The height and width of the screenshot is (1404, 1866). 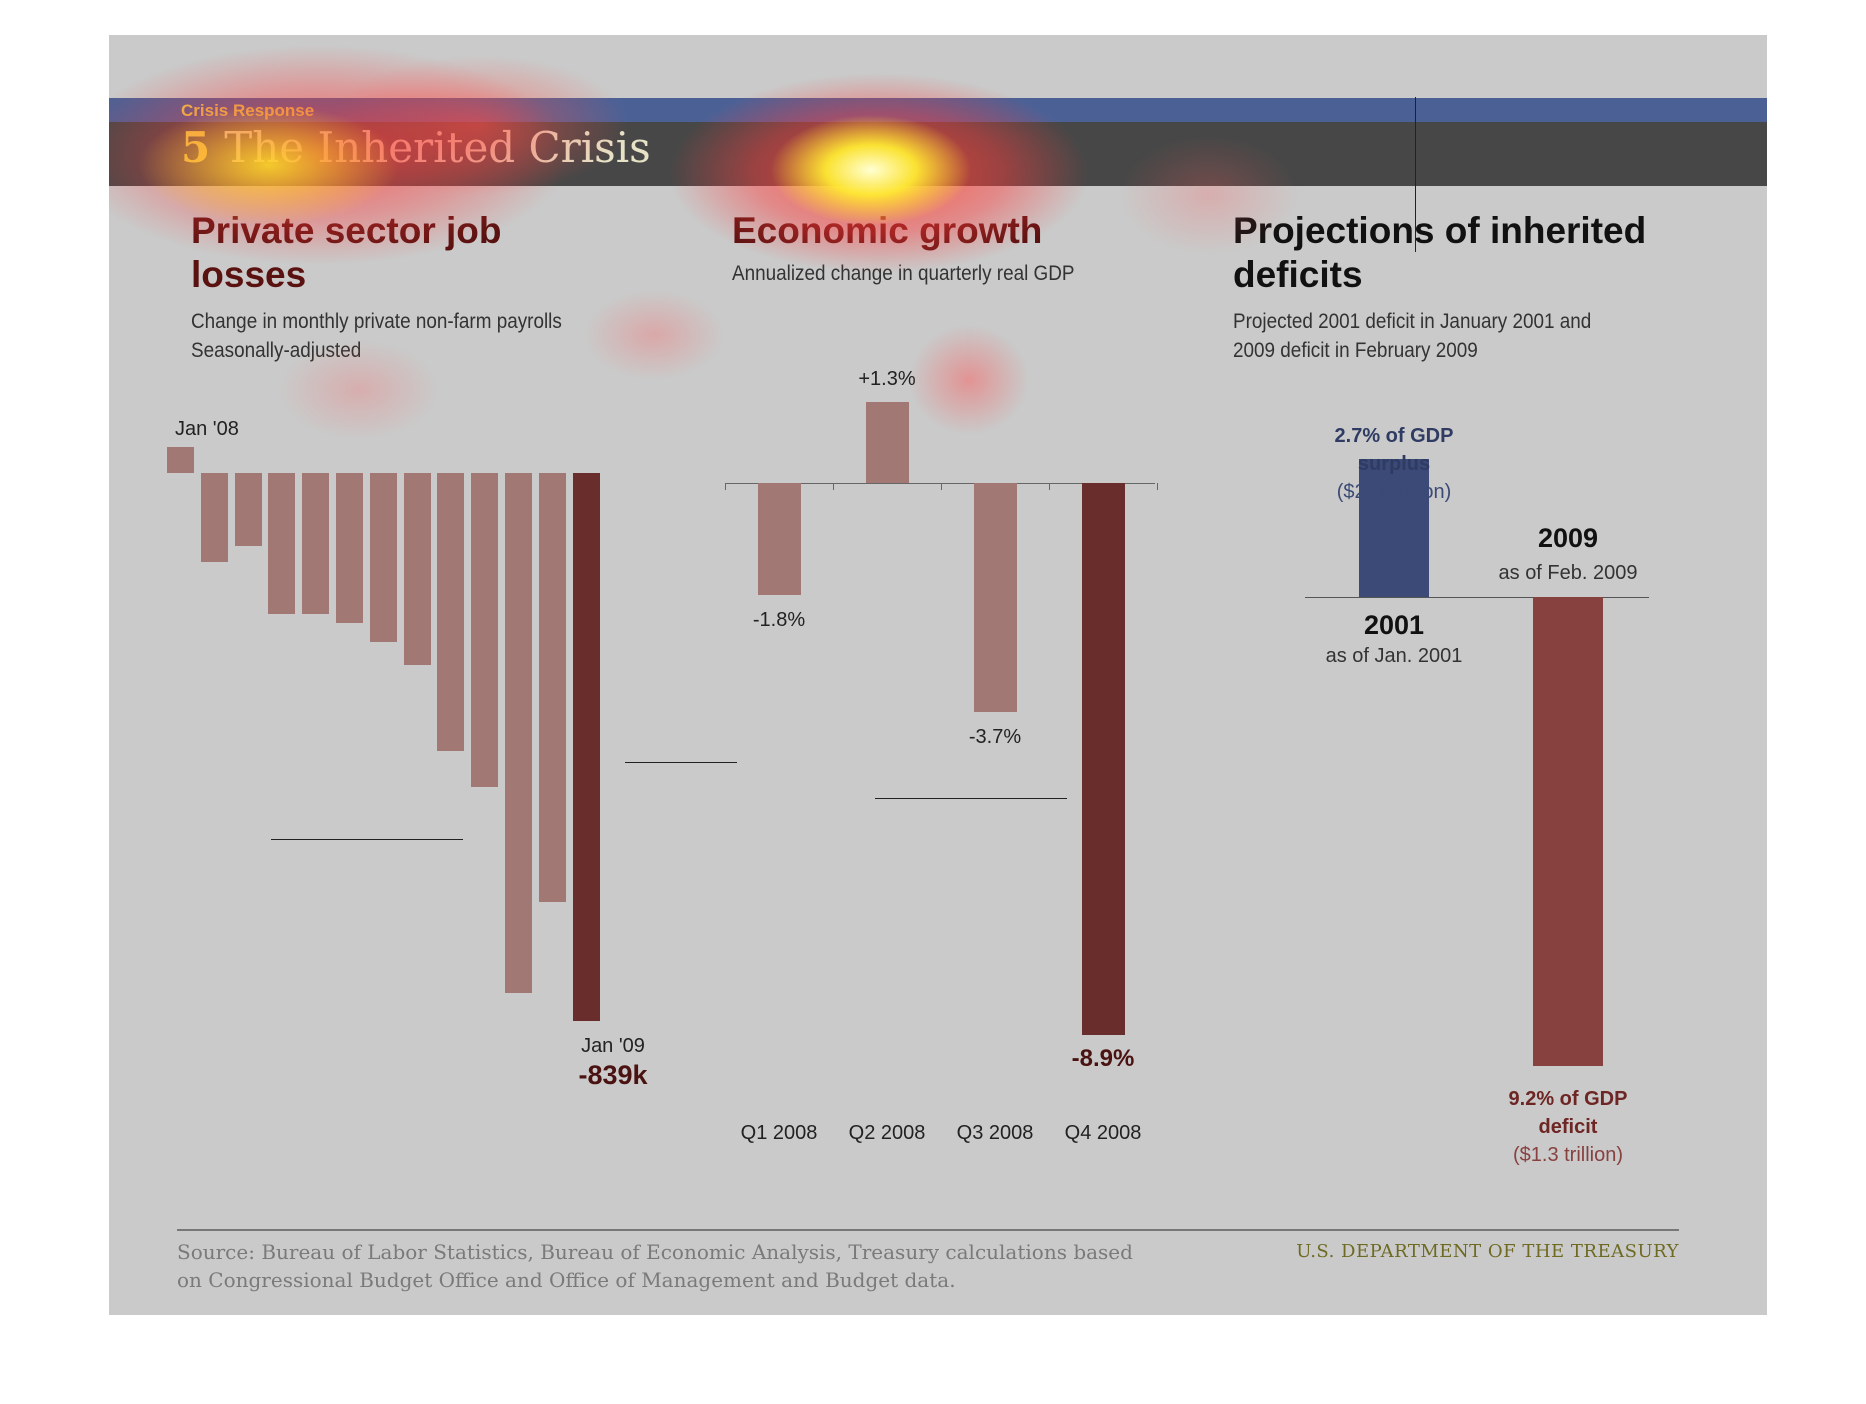 What do you see at coordinates (887, 379) in the screenshot?
I see `gdp-value-label: +1.3%` at bounding box center [887, 379].